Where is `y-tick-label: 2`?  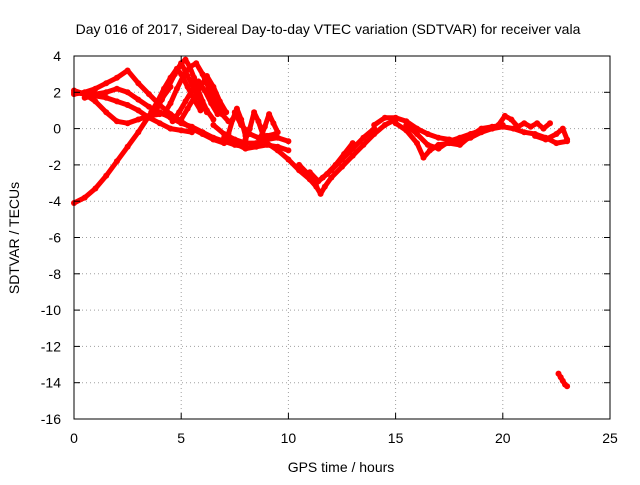
y-tick-label: 2 is located at coordinates (57, 92).